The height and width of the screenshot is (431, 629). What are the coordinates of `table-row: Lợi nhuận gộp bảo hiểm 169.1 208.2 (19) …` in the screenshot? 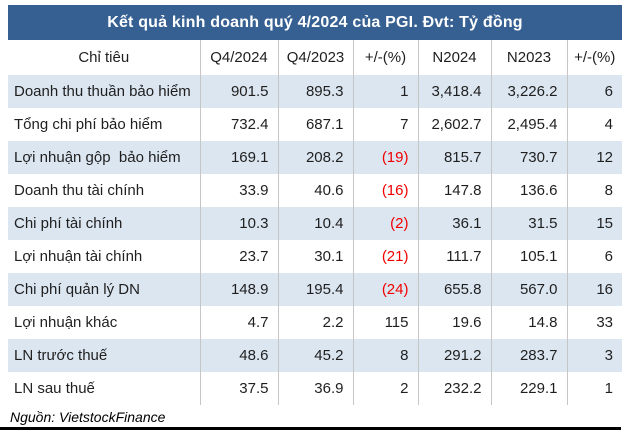 It's located at (315, 157).